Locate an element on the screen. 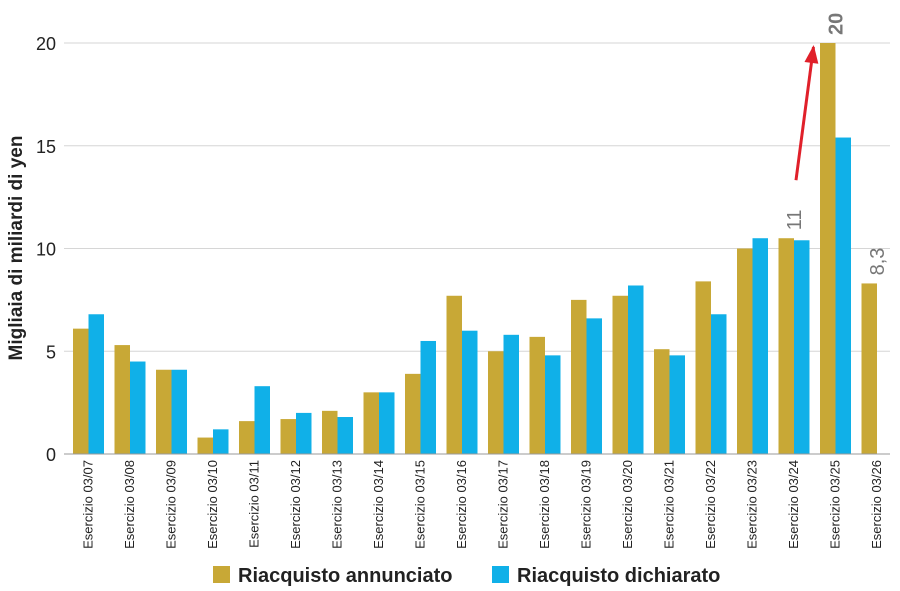 This screenshot has height=591, width=900. x-tick-label: Esercizio 03/14 is located at coordinates (378, 504).